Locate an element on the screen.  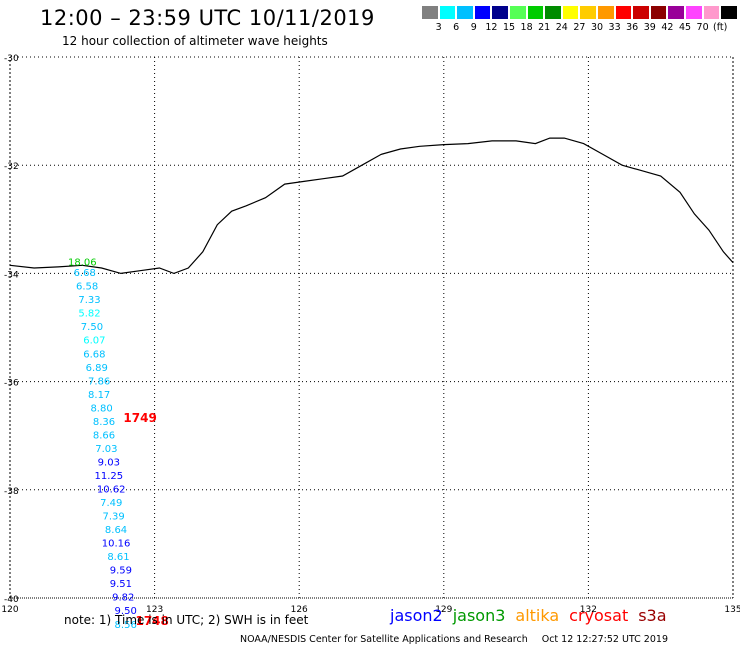
lon-tick-label: 135 is located at coordinates (732, 610).